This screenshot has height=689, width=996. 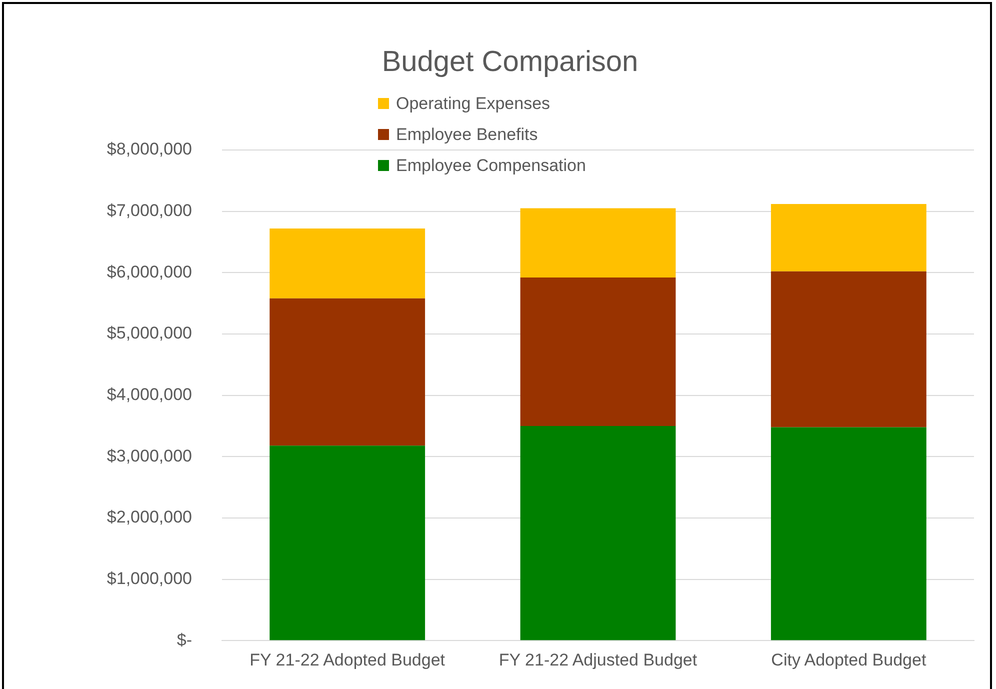 What do you see at coordinates (149, 578) in the screenshot?
I see `y-tick-label: $1,000,000` at bounding box center [149, 578].